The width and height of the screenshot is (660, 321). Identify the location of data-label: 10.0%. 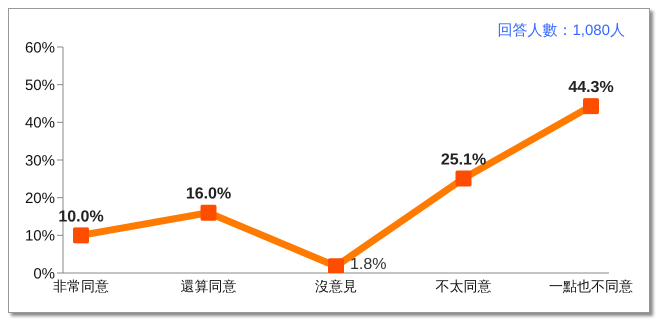
(81, 217).